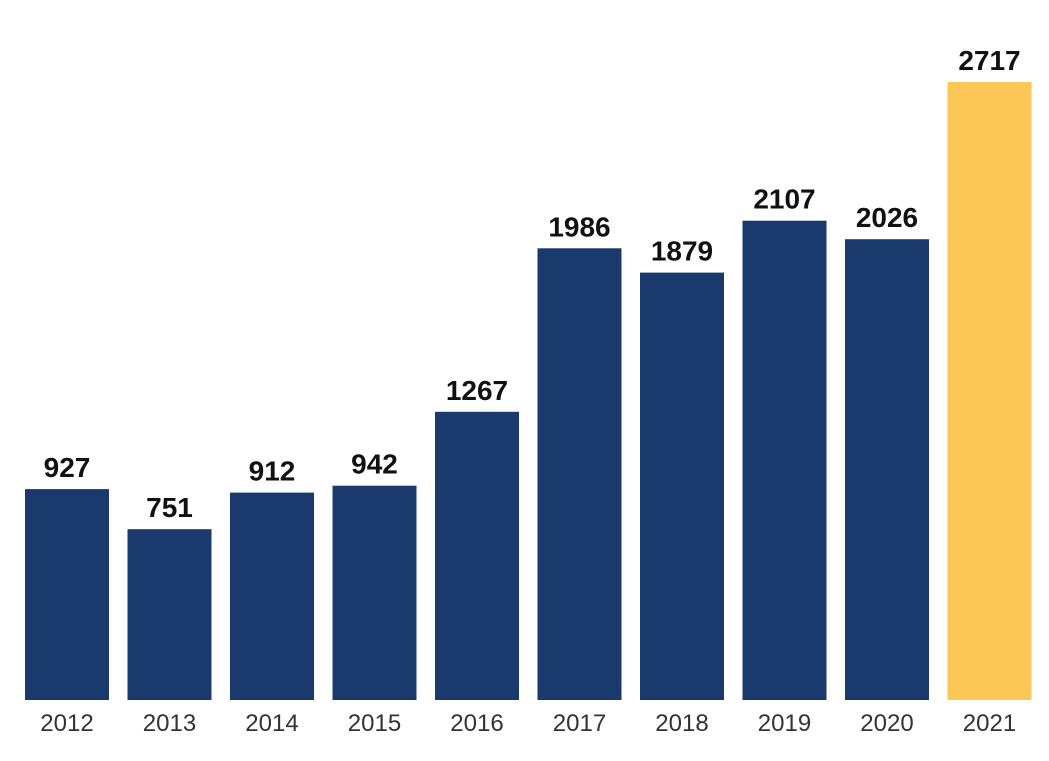 The width and height of the screenshot is (1049, 761). Describe the element at coordinates (374, 592) in the screenshot. I see `bar-2015` at that location.